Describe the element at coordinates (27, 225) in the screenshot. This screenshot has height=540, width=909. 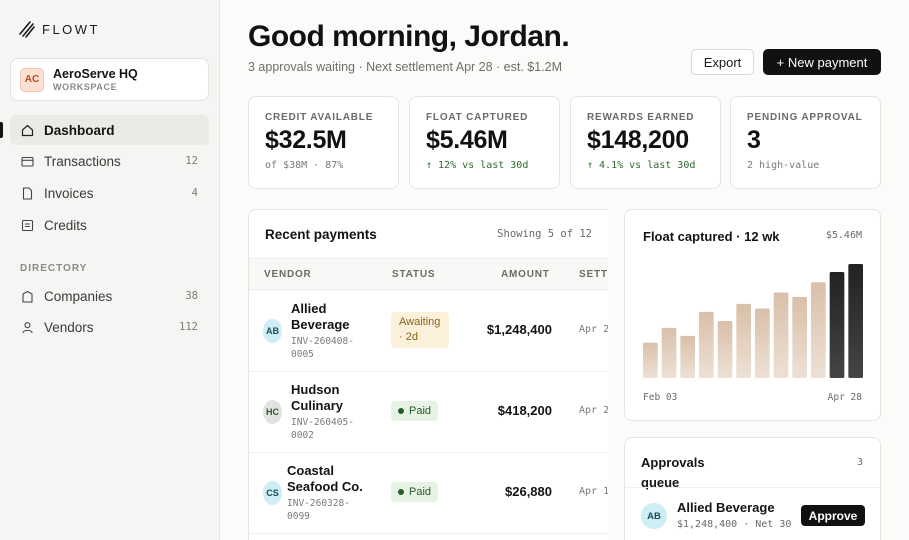
I see `receipt-icon` at that location.